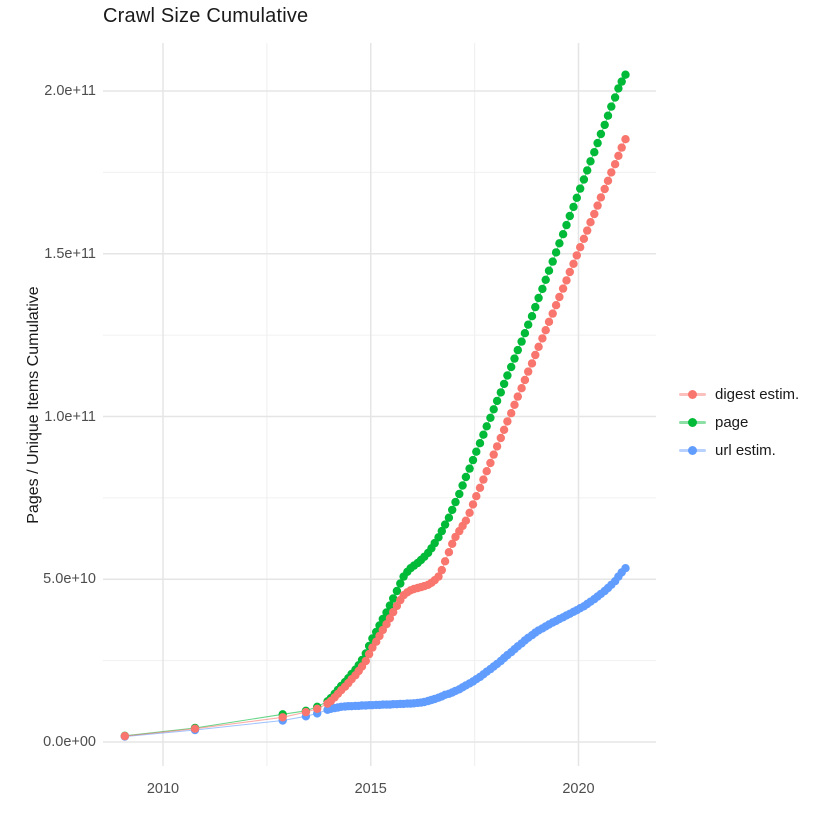 This screenshot has height=827, width=826. Describe the element at coordinates (578, 789) in the screenshot. I see `x-tick-label: 2020` at that location.